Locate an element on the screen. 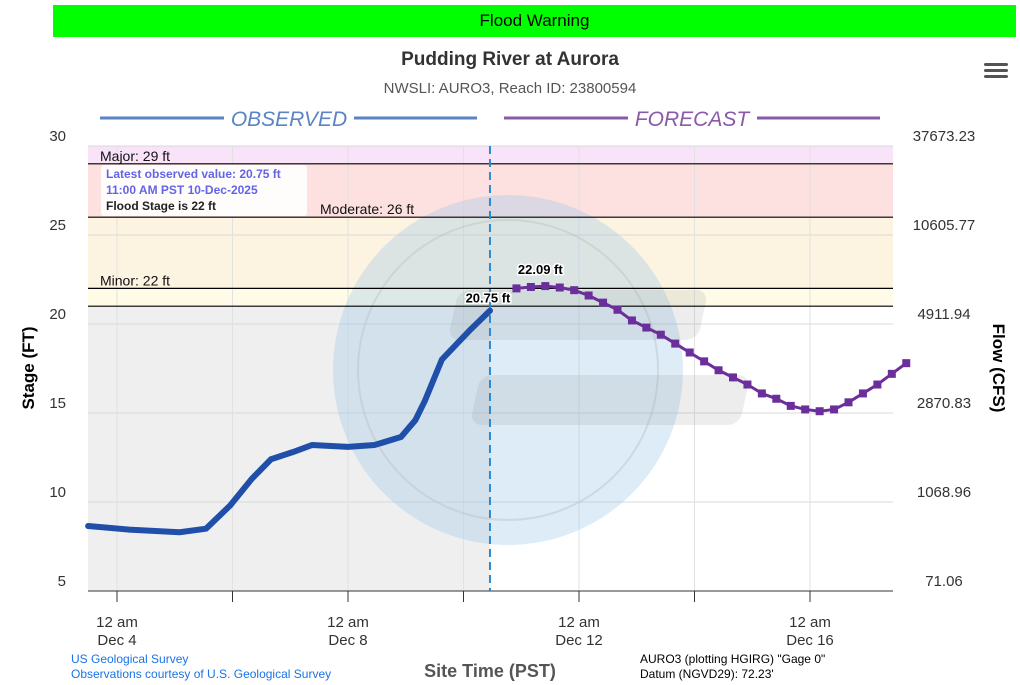  y-axis-title: Stage (FT) is located at coordinates (28, 367).